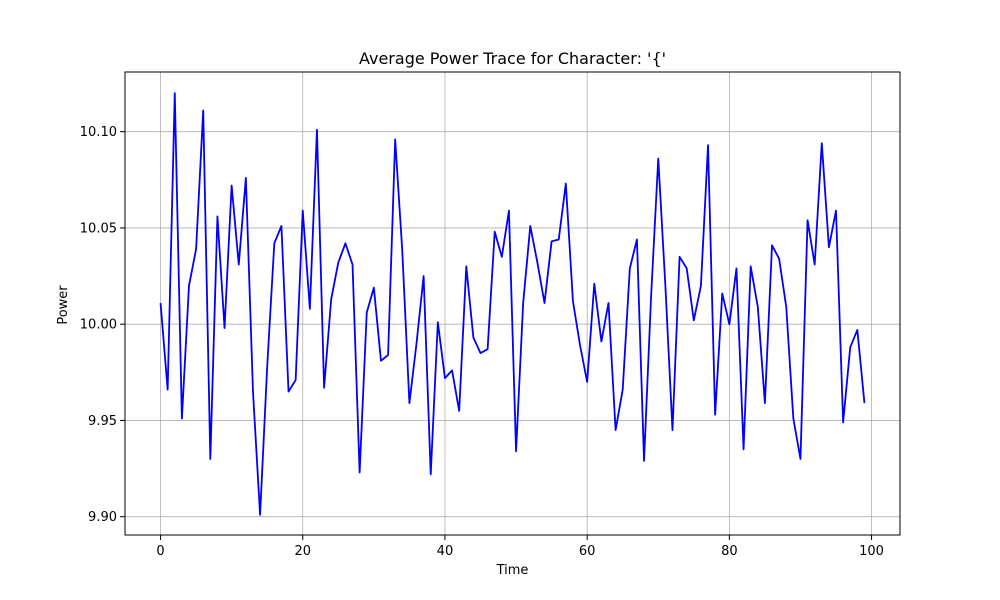 The width and height of the screenshot is (1000, 600). Describe the element at coordinates (729, 551) in the screenshot. I see `x-tick-label: 80` at that location.